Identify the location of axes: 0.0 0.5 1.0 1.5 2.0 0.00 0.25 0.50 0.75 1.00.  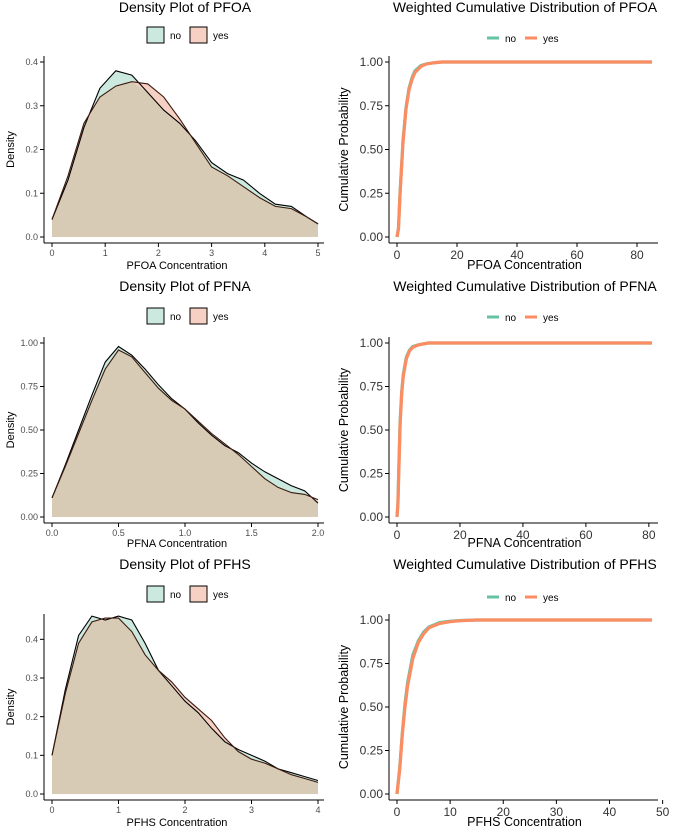
(172, 437).